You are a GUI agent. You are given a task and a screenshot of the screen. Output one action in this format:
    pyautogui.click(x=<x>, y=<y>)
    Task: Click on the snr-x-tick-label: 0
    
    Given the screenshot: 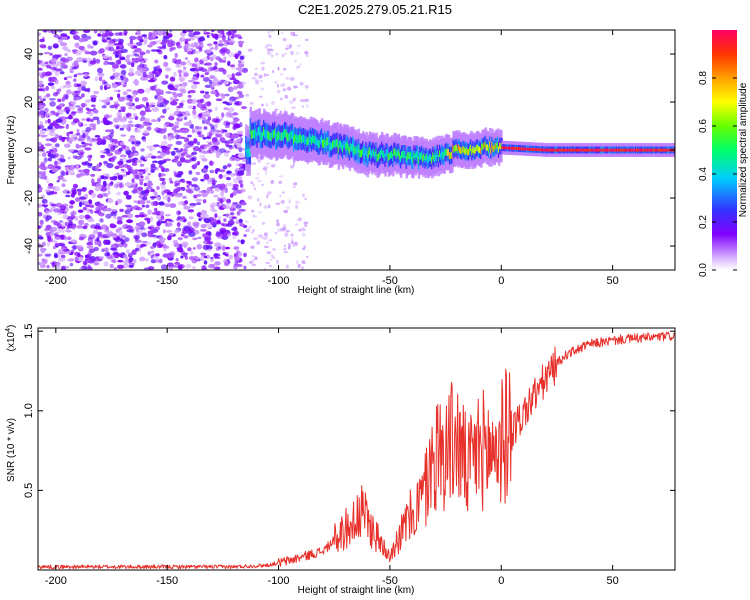 What is the action you would take?
    pyautogui.click(x=501, y=581)
    